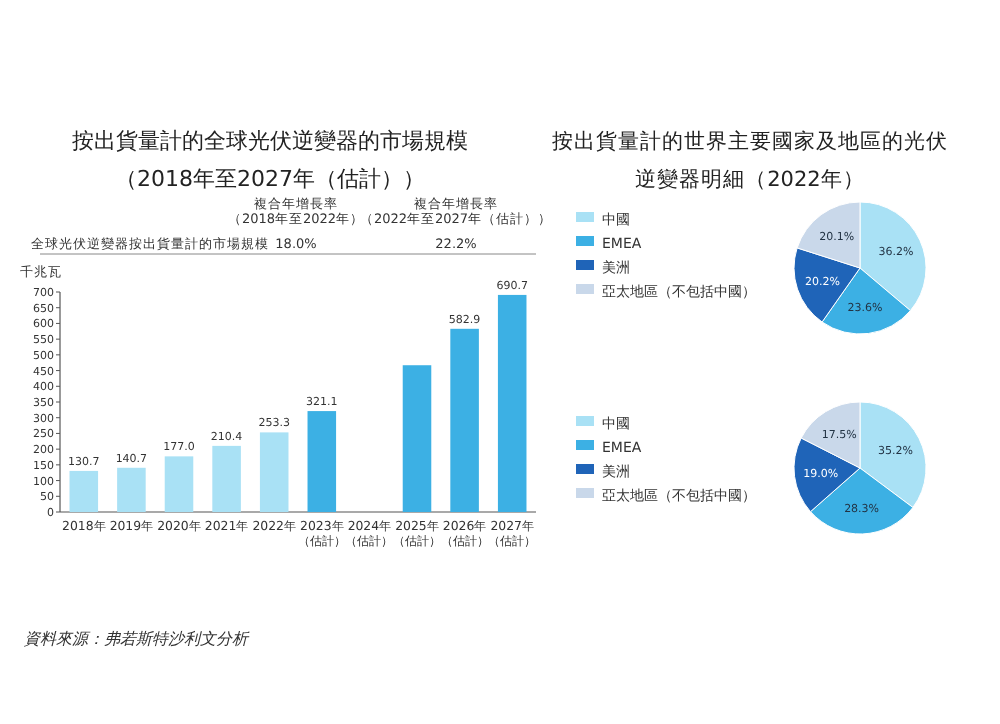 The image size is (1000, 724). What do you see at coordinates (750, 160) in the screenshot?
I see `chart-title: 按出貨量計的世界主要國家及地區的光伏逆變器明細（2022年）` at bounding box center [750, 160].